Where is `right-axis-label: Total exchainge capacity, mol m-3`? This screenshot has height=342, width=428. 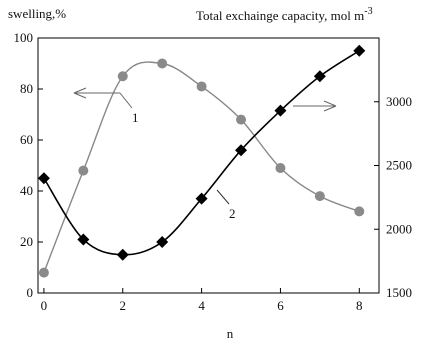 right-axis-label: Total exchainge capacity, mol m-3 is located at coordinates (284, 14).